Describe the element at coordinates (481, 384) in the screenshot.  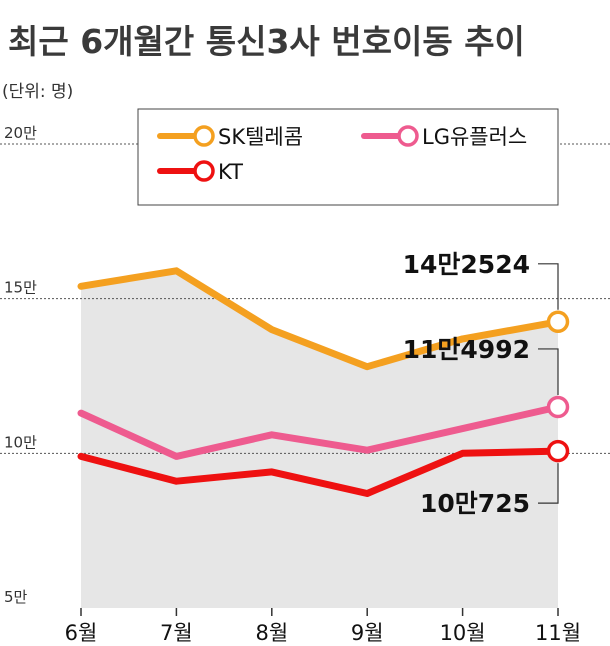
I see `callouts-group: 14만2524 11만4992 10만725` at that location.